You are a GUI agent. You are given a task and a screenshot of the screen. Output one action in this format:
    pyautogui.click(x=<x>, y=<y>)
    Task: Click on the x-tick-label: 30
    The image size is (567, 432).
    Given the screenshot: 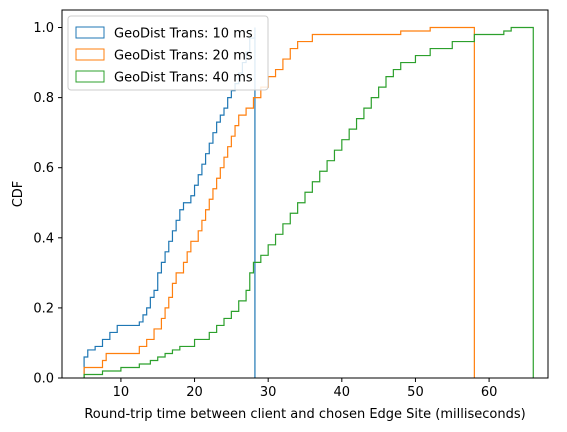 What is the action you would take?
    pyautogui.click(x=268, y=392)
    